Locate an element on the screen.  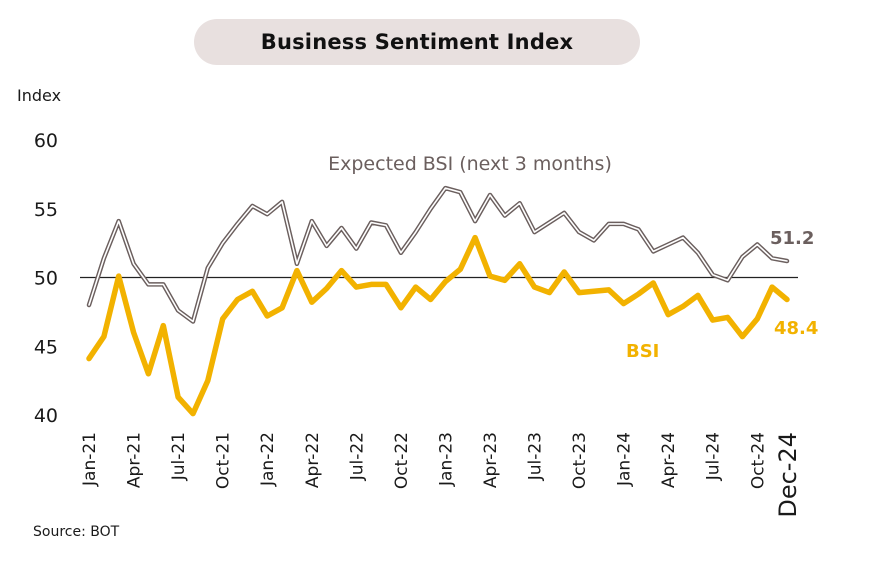
y-tick-label: 45 is located at coordinates (46, 347).